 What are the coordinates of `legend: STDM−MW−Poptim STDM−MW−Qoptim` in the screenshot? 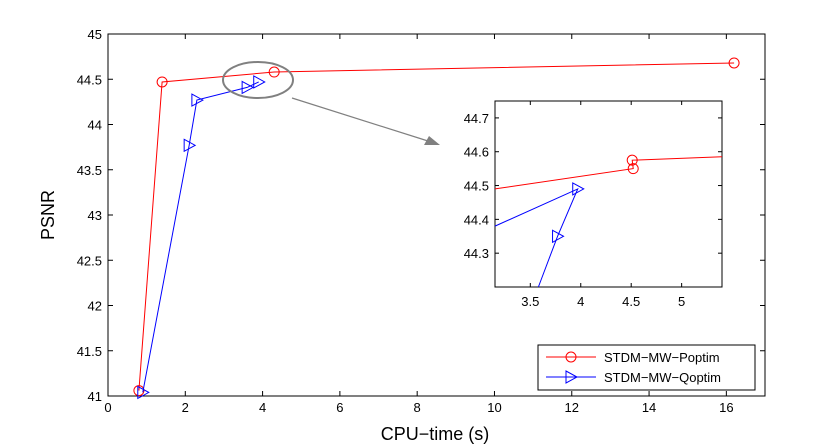 It's located at (646, 367).